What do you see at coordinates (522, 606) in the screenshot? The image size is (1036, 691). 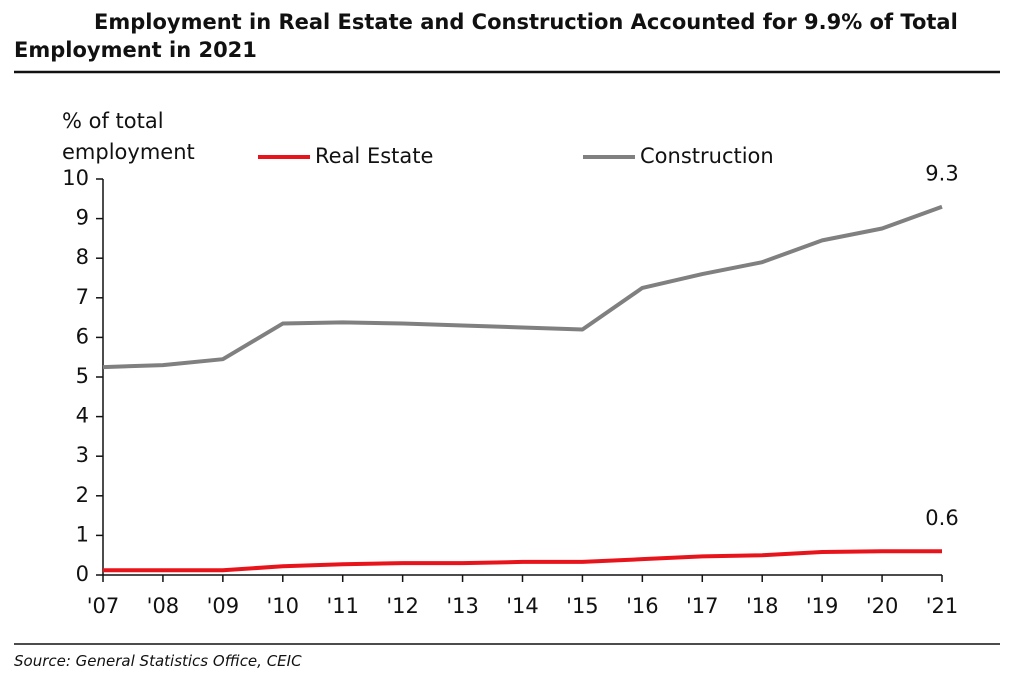 I see `x-tick-label: '14` at bounding box center [522, 606].